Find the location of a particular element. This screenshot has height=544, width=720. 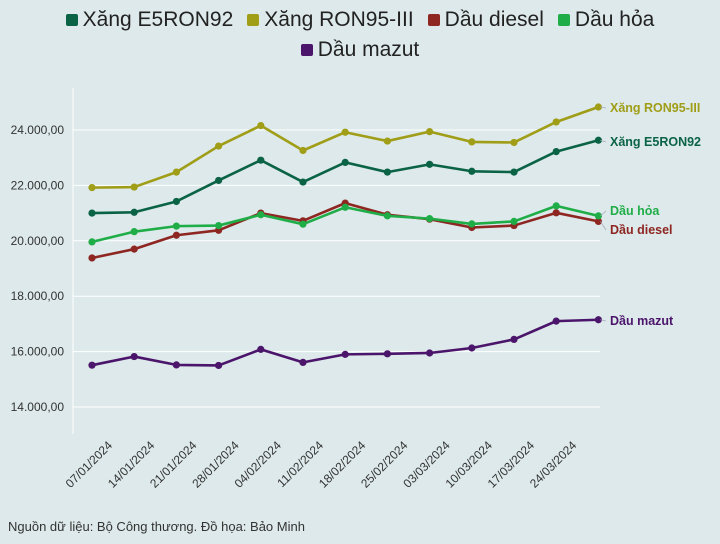

legend-item-diesel: Dầu diesel is located at coordinates (485, 20).